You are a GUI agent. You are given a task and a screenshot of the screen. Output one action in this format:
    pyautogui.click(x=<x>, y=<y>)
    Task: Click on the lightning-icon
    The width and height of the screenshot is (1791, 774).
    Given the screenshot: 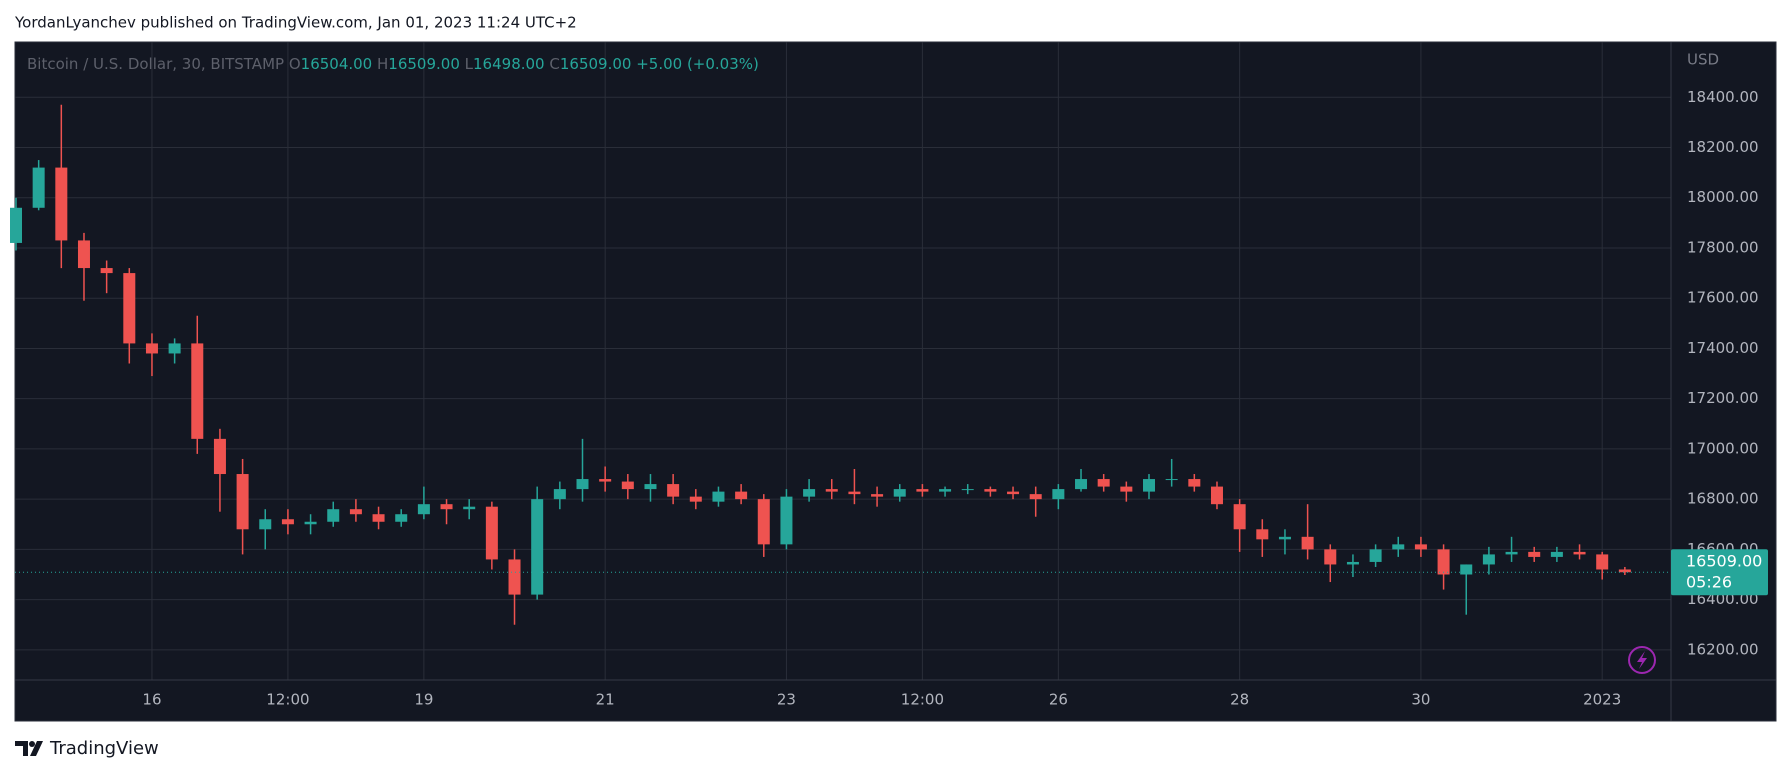 What is the action you would take?
    pyautogui.click(x=1642, y=660)
    